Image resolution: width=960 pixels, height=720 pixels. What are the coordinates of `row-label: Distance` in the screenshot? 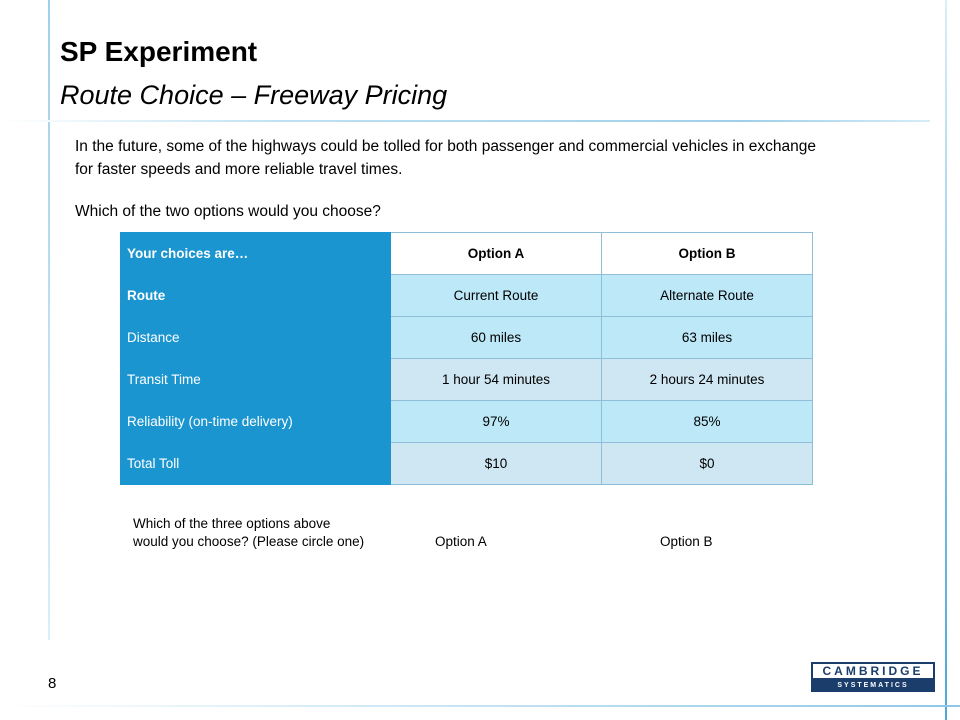 It's located at (255, 337).